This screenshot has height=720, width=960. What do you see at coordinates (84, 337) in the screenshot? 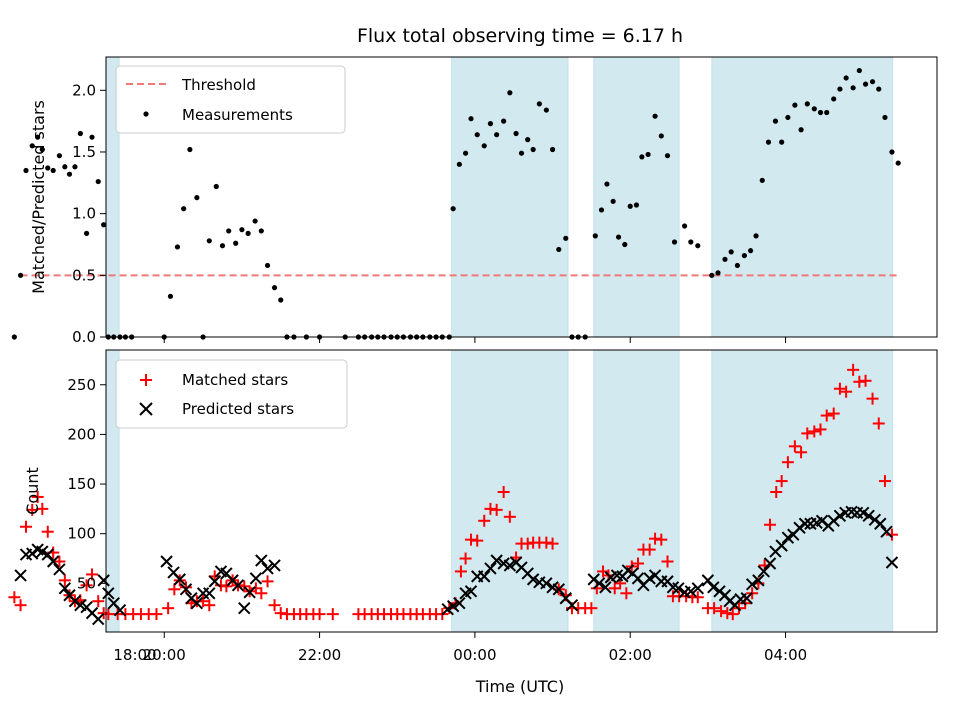
I see `y-tick-label: 0.0` at bounding box center [84, 337].